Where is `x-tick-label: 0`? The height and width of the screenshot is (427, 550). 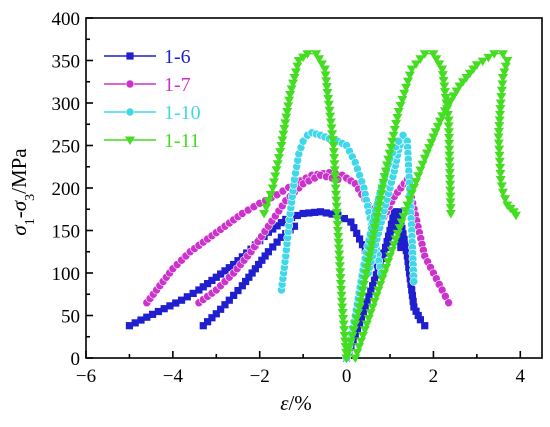 x-tick-label: 0 is located at coordinates (347, 376).